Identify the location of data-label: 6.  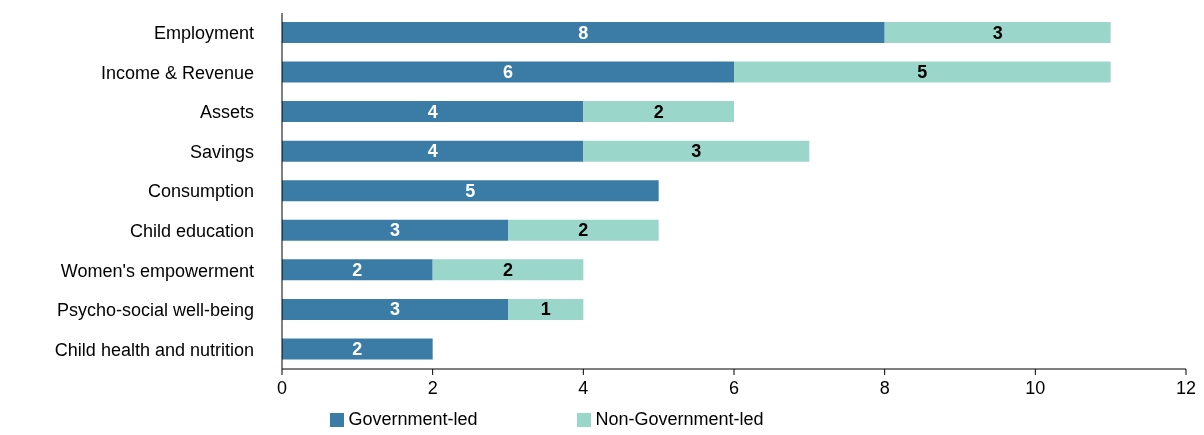
(508, 72).